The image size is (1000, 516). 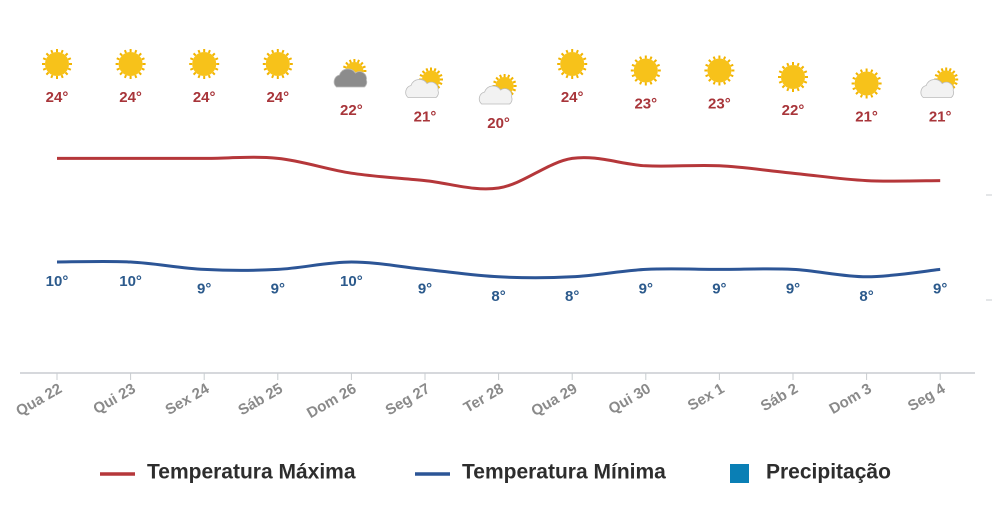 What do you see at coordinates (850, 399) in the screenshot?
I see `x-tick-label: Dom 3` at bounding box center [850, 399].